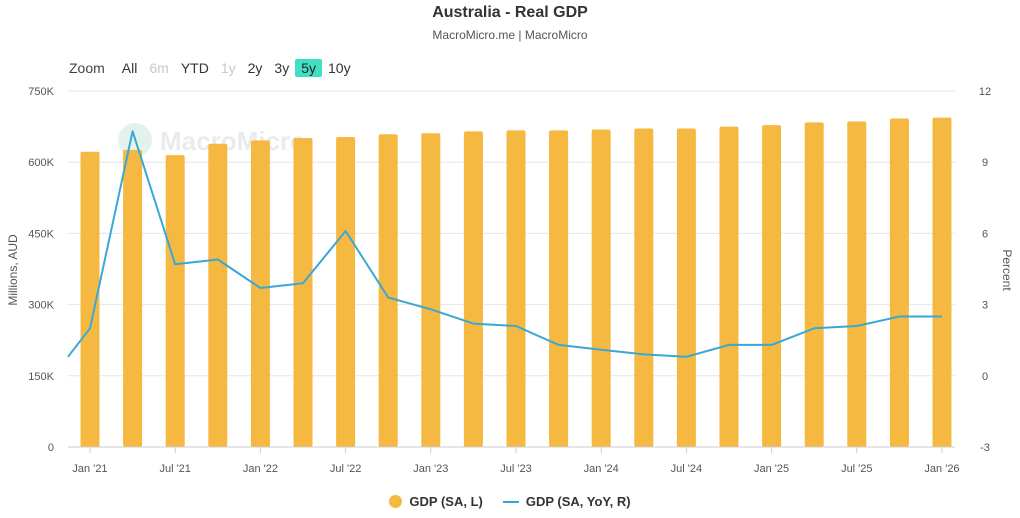 Image resolution: width=1020 pixels, height=518 pixels. What do you see at coordinates (578, 501) in the screenshot?
I see `legend-label-yoy: GDP (SA, YoY, R)` at bounding box center [578, 501].